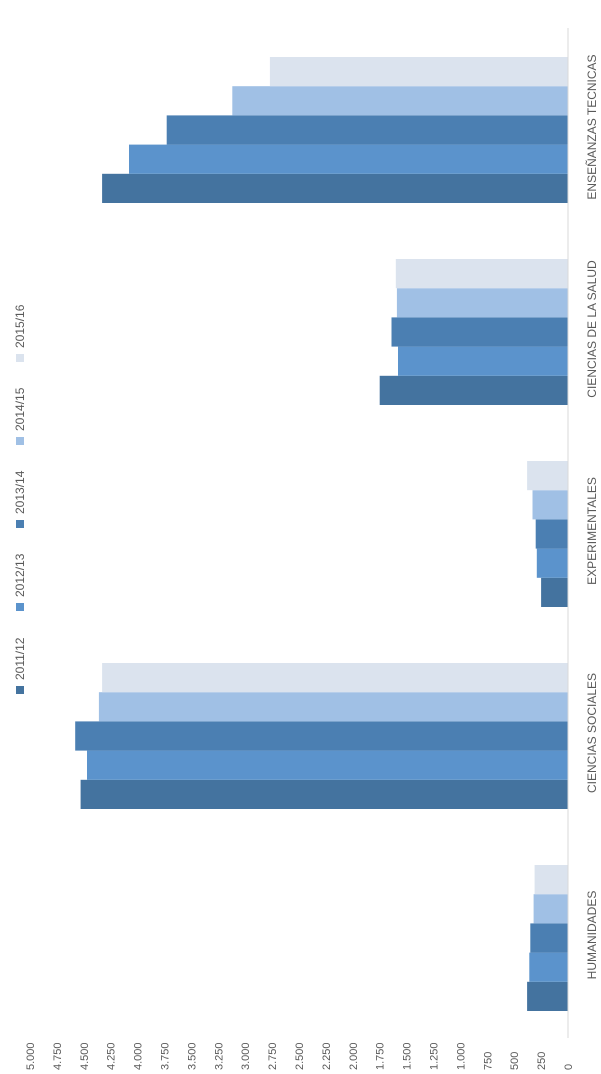 The image size is (601, 1074). Describe the element at coordinates (515, 1061) in the screenshot. I see `value-tick-label: 500` at that location.